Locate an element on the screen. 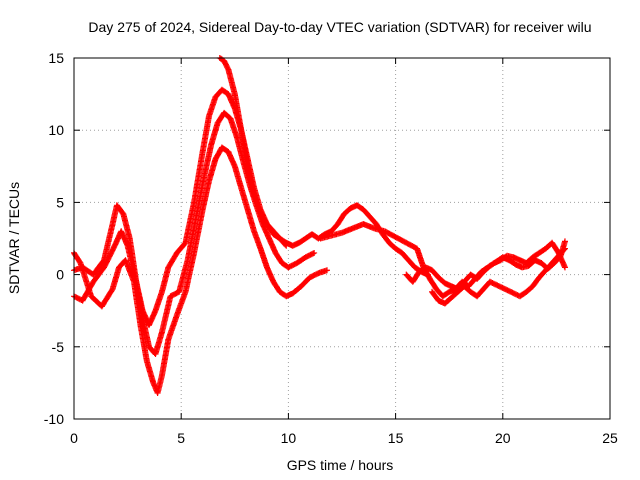 Image resolution: width=640 pixels, height=480 pixels. y-tick-label: 15 is located at coordinates (56, 58).